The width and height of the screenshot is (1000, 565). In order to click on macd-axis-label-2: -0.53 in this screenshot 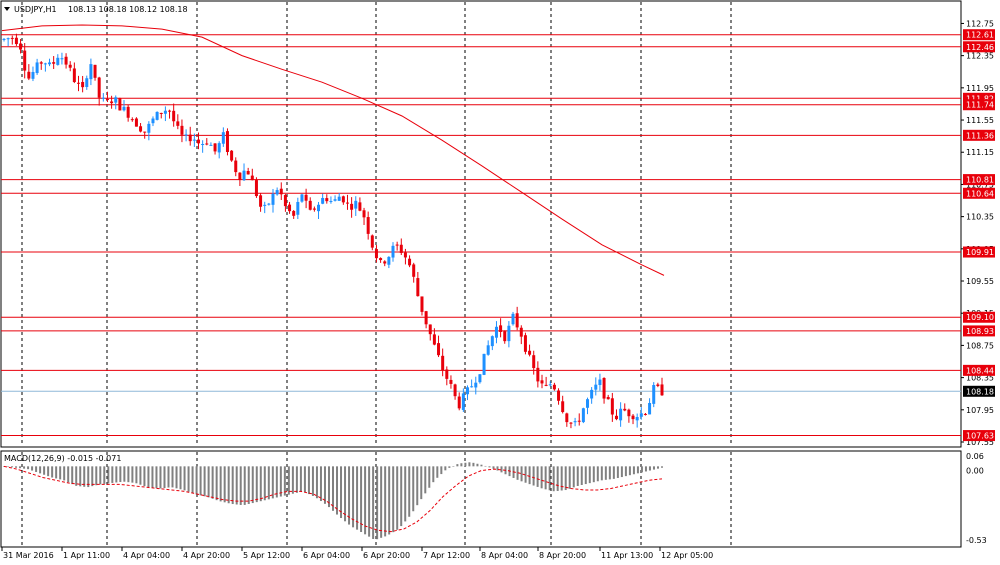, I will do `click(976, 540)`.